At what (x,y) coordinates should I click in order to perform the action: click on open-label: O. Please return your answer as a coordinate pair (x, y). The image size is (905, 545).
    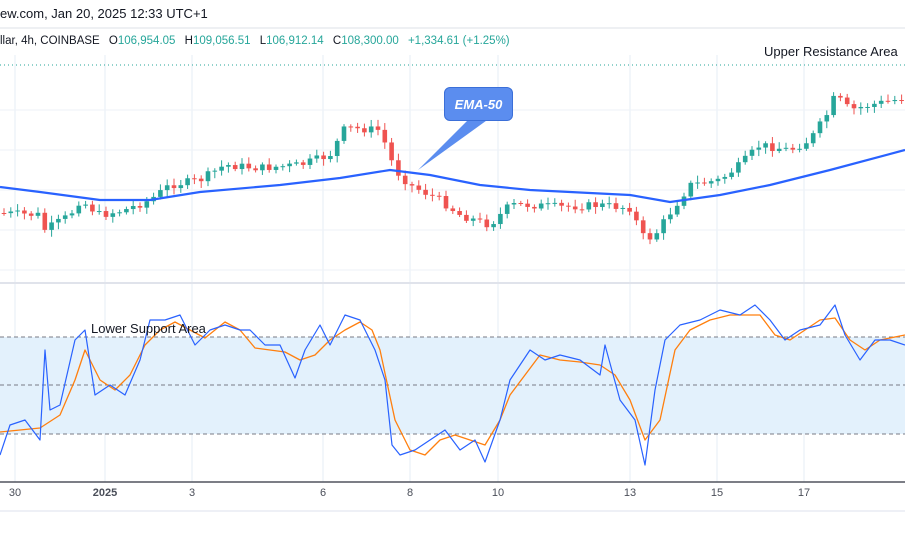
    Looking at the image, I should click on (113, 41).